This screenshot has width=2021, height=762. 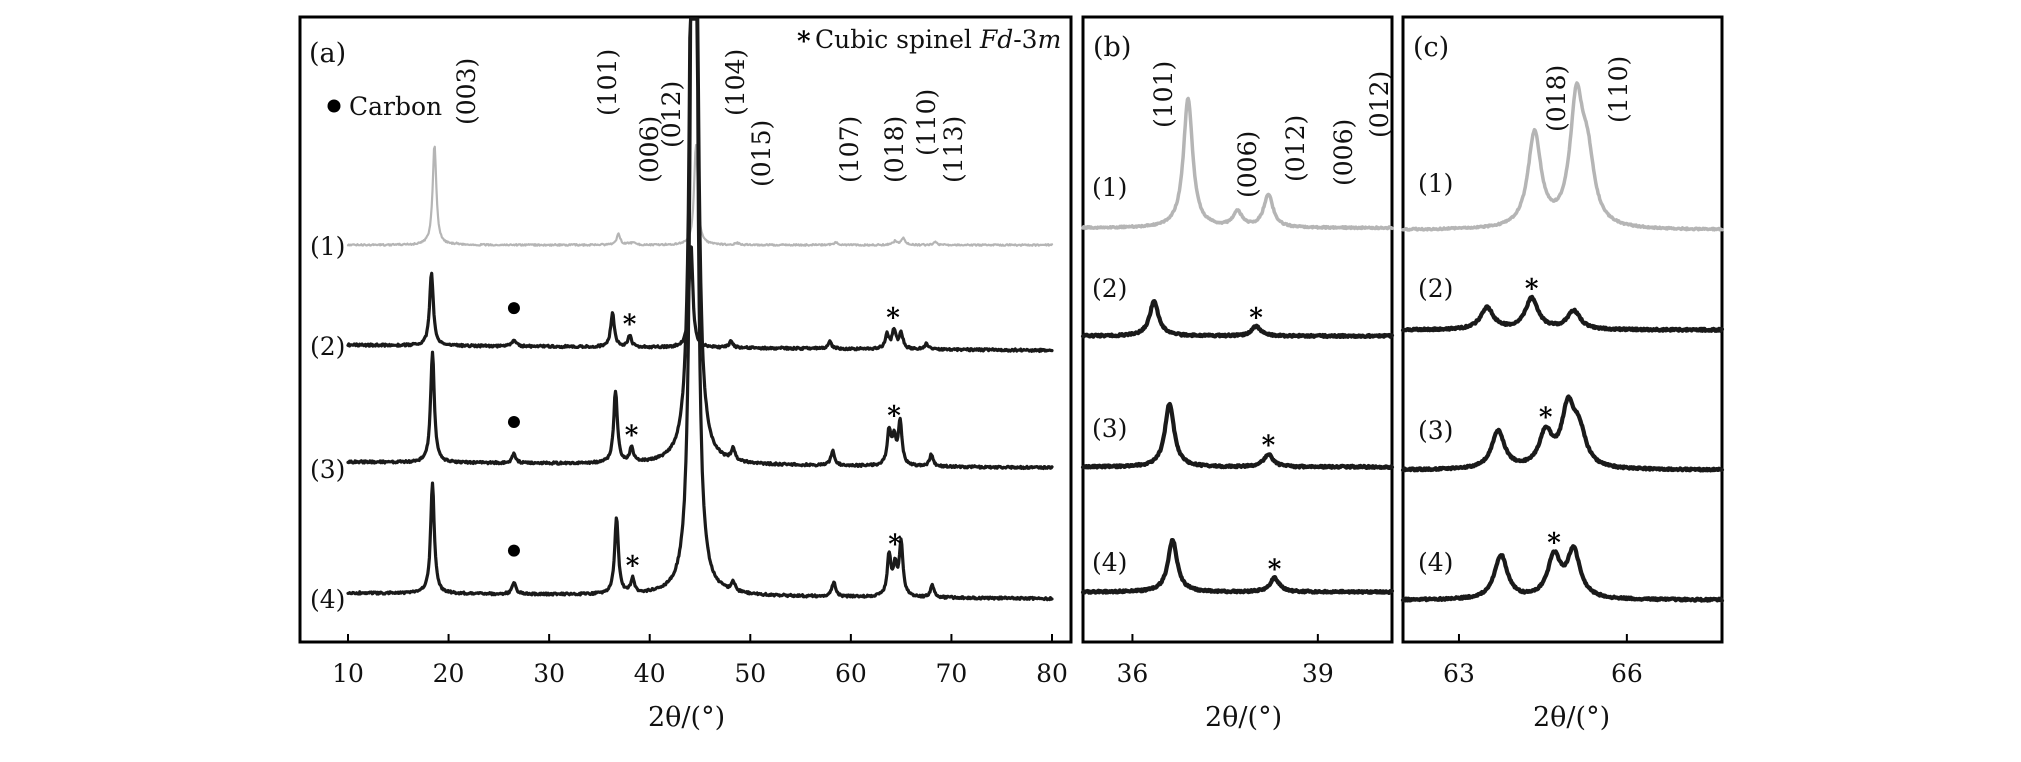 I want to click on panel-b-curve-labels: (1) (2) (3) (4), so click(x=1109, y=375).